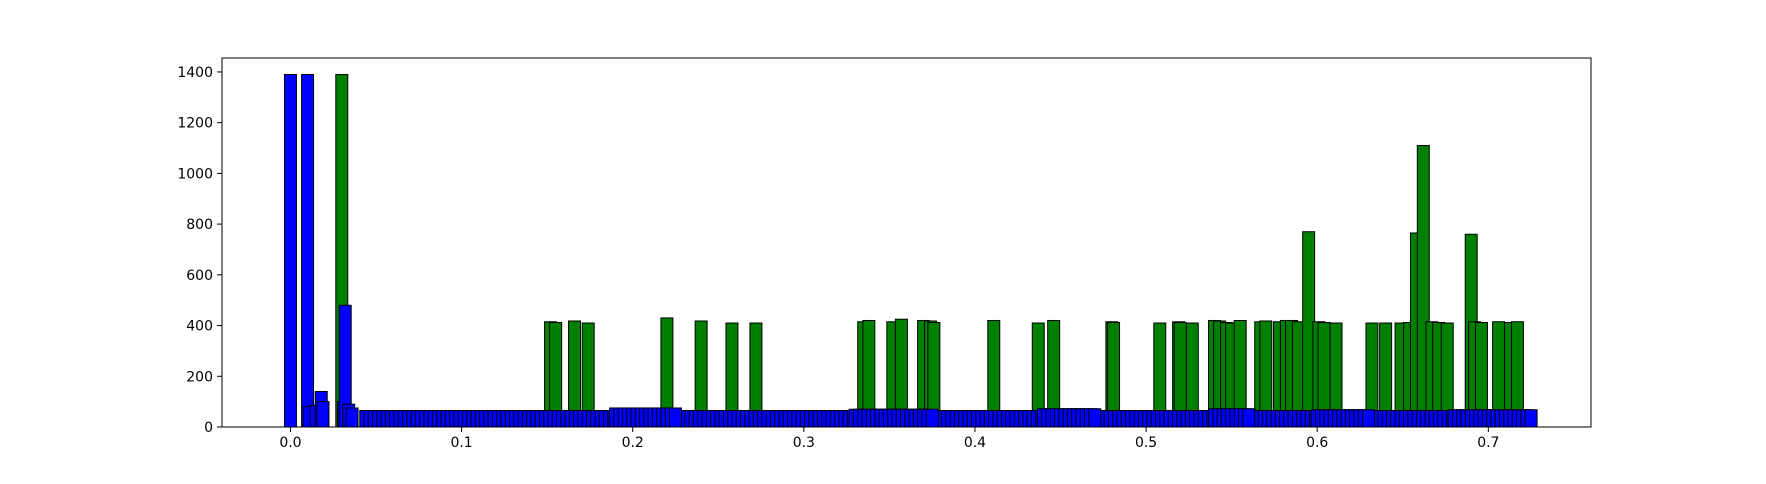 This screenshot has height=484, width=1766. Describe the element at coordinates (195, 174) in the screenshot. I see `y-tick-label: 1000` at that location.